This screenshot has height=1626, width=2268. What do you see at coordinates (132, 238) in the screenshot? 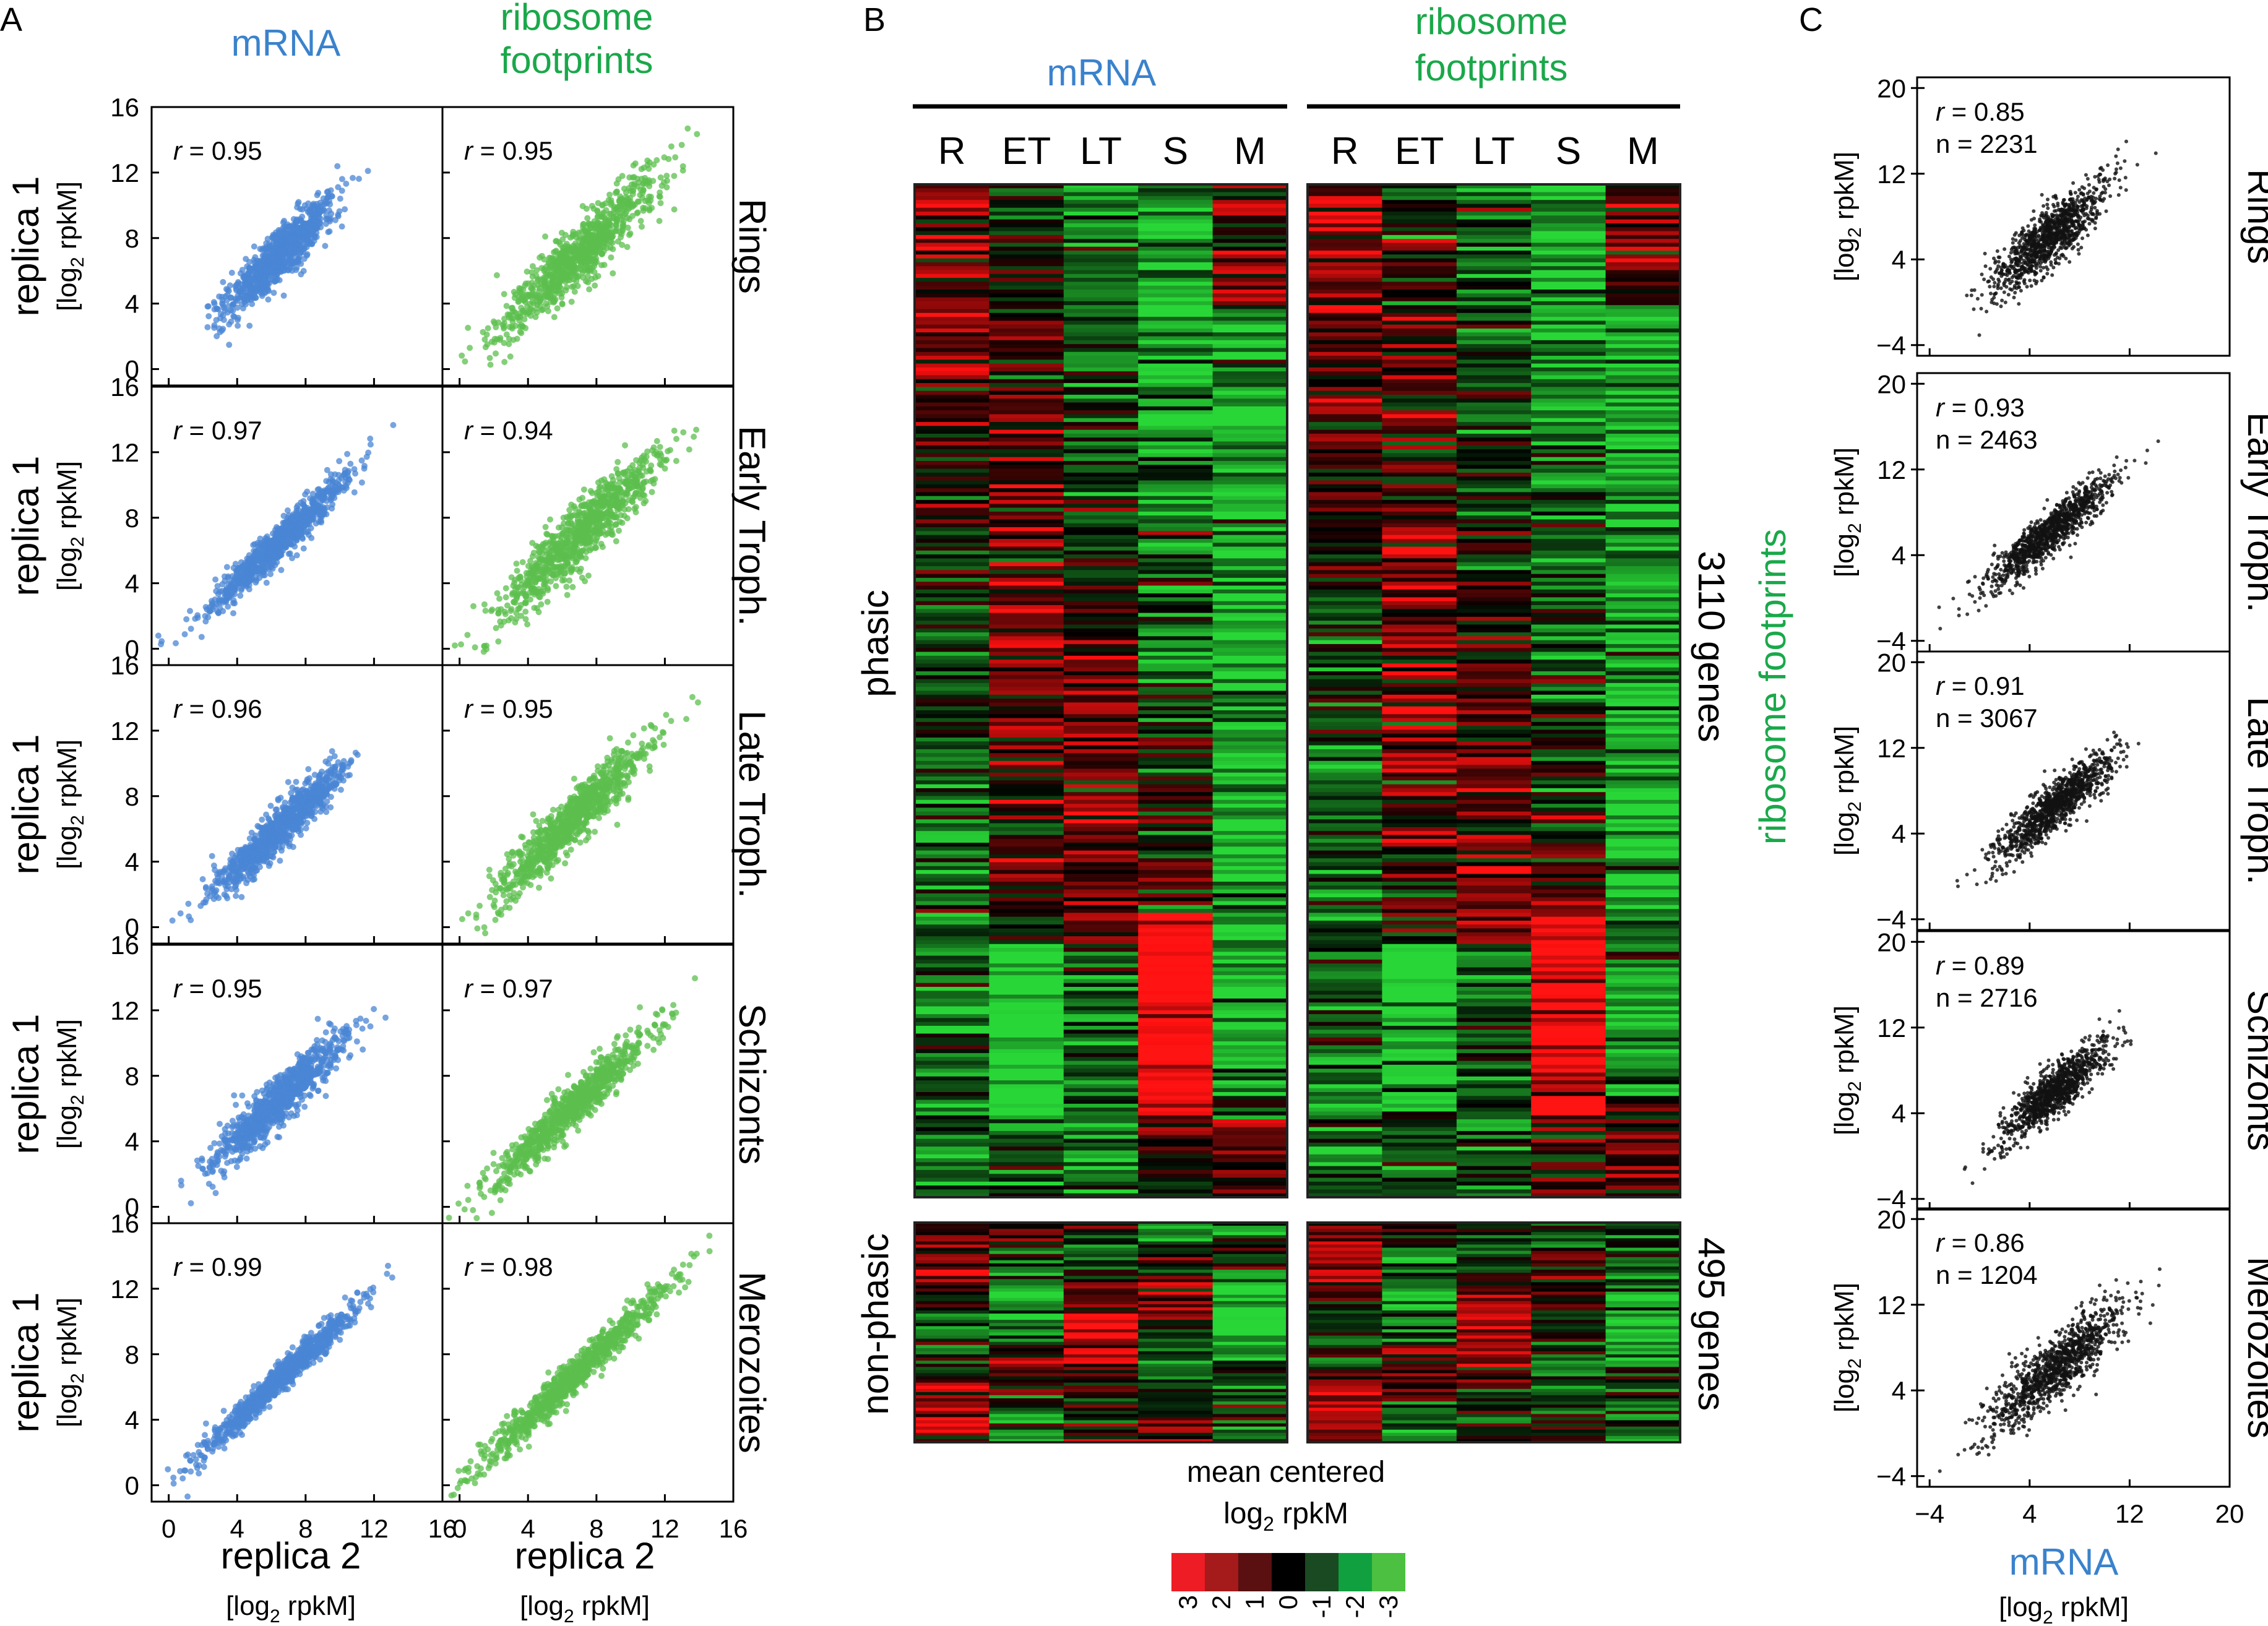
I see `panel-a-ytick-label: 8` at bounding box center [132, 238].